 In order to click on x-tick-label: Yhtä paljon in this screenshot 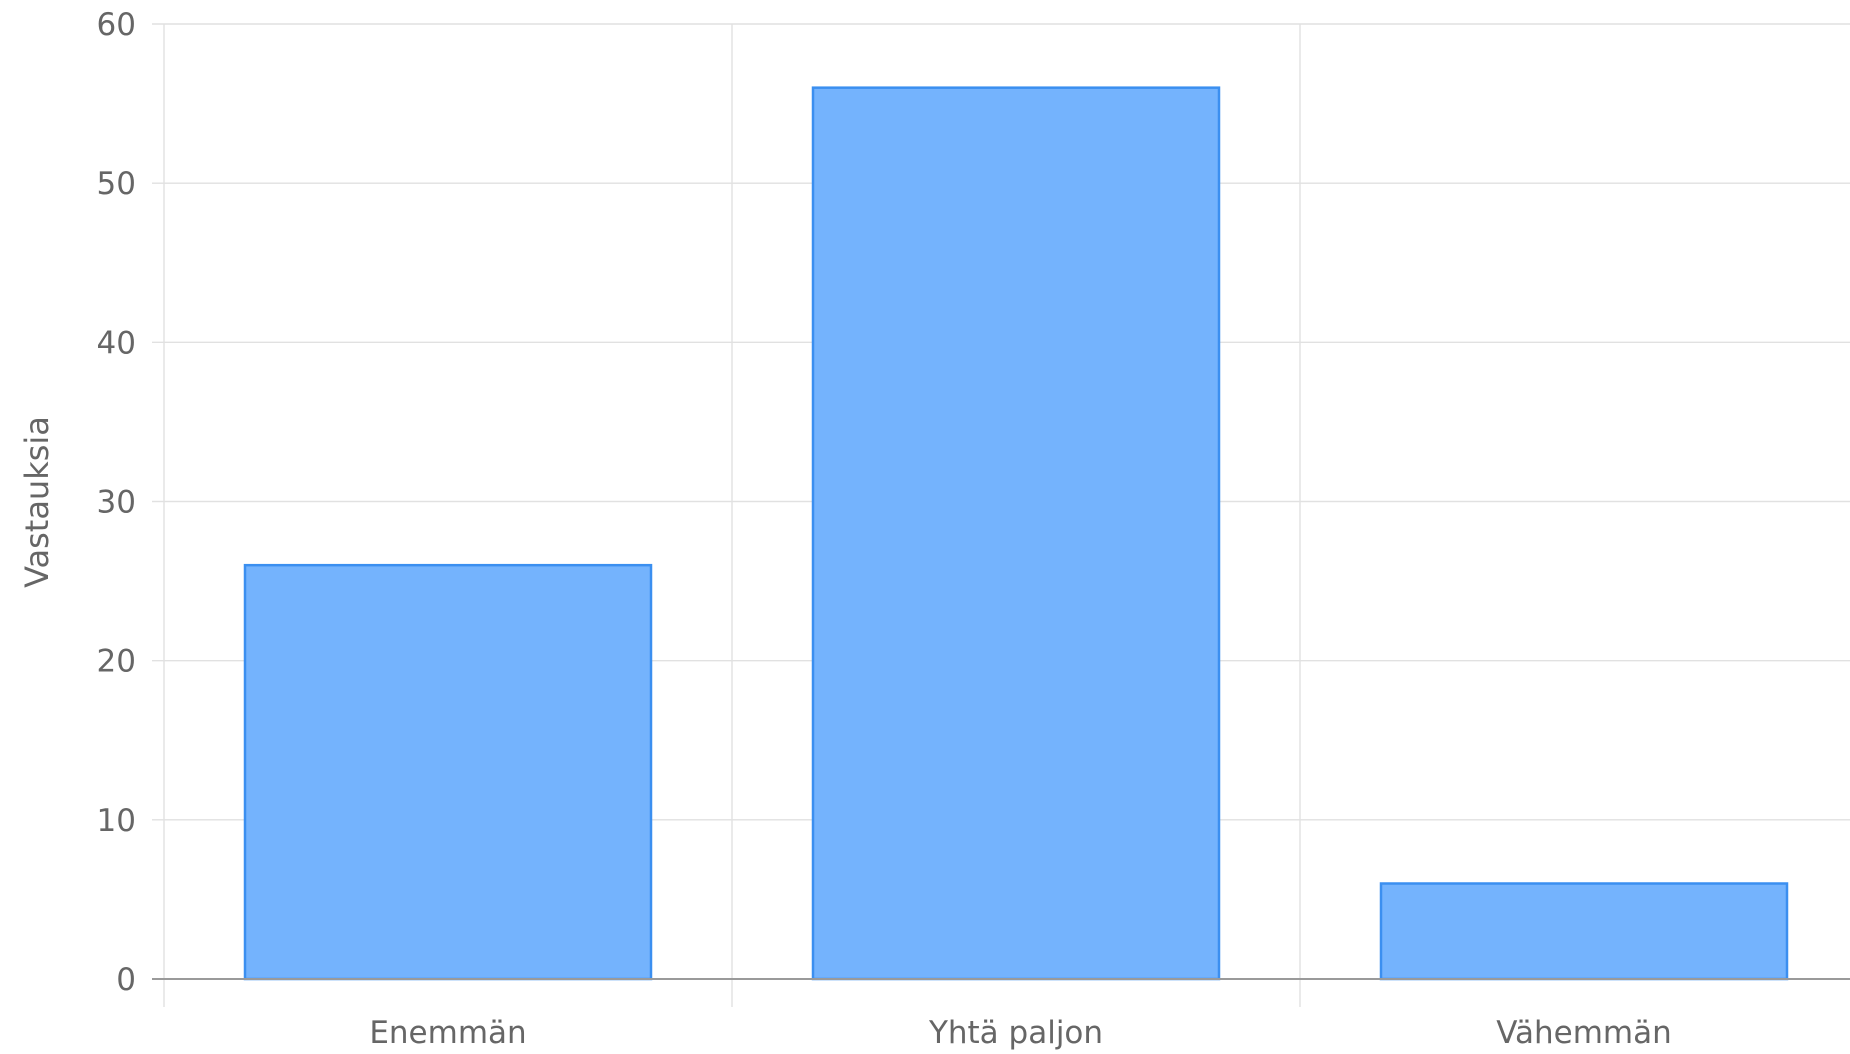, I will do `click(1015, 1033)`.